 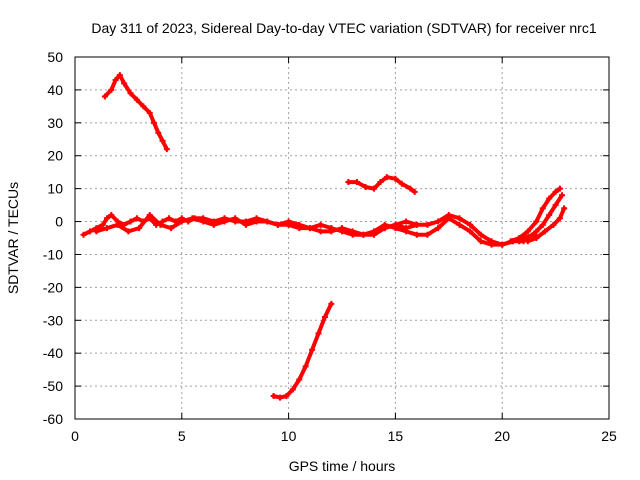 What do you see at coordinates (55, 57) in the screenshot?
I see `y-tick-label: 50` at bounding box center [55, 57].